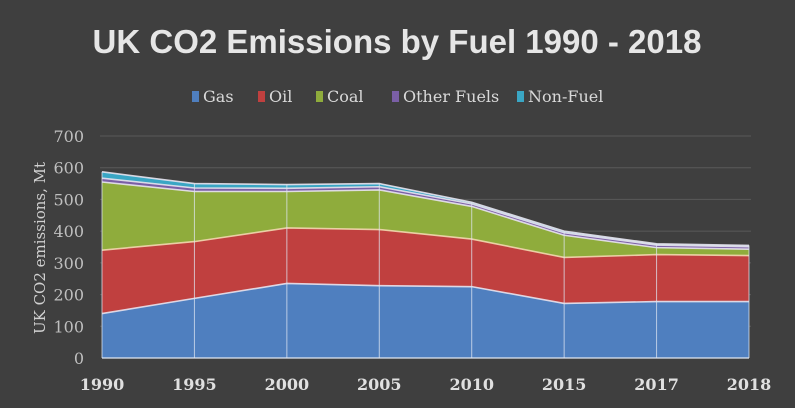 This screenshot has height=408, width=800. I want to click on y-tick-label: 700, so click(68, 136).